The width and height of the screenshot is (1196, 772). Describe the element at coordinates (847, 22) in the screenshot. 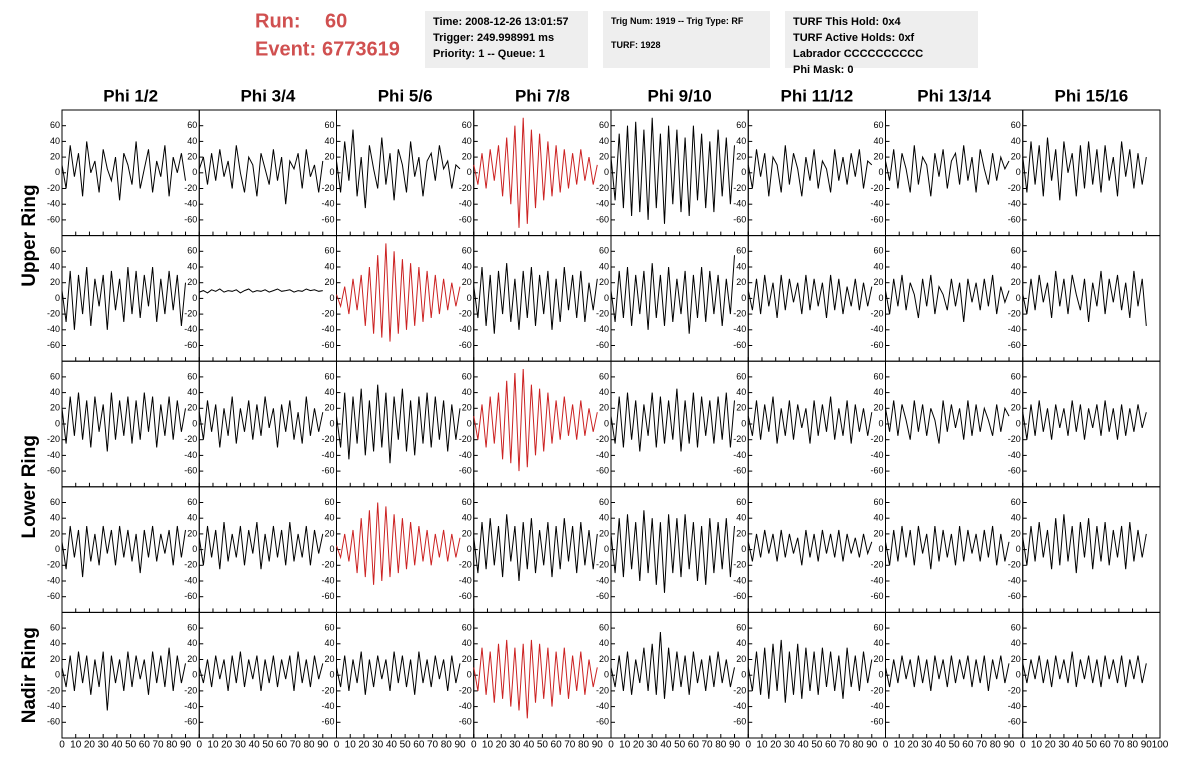

I see `info-line: TURF This Hold: 0x4` at that location.